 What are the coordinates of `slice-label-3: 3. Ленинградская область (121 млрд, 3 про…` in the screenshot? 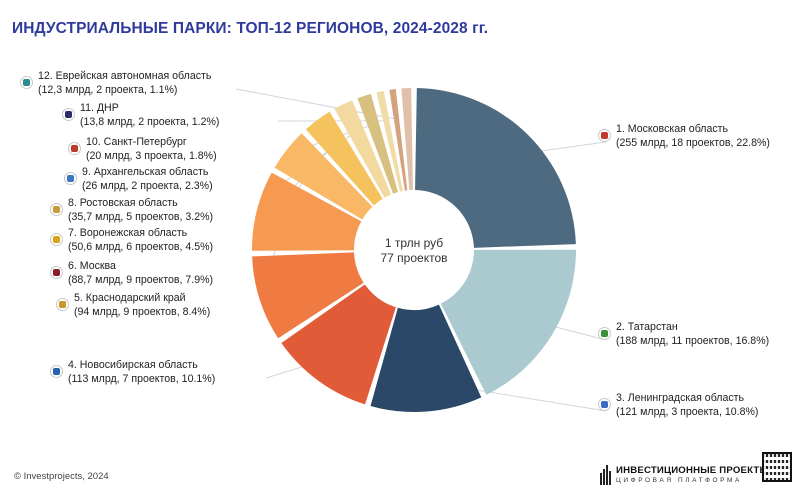 It's located at (687, 405).